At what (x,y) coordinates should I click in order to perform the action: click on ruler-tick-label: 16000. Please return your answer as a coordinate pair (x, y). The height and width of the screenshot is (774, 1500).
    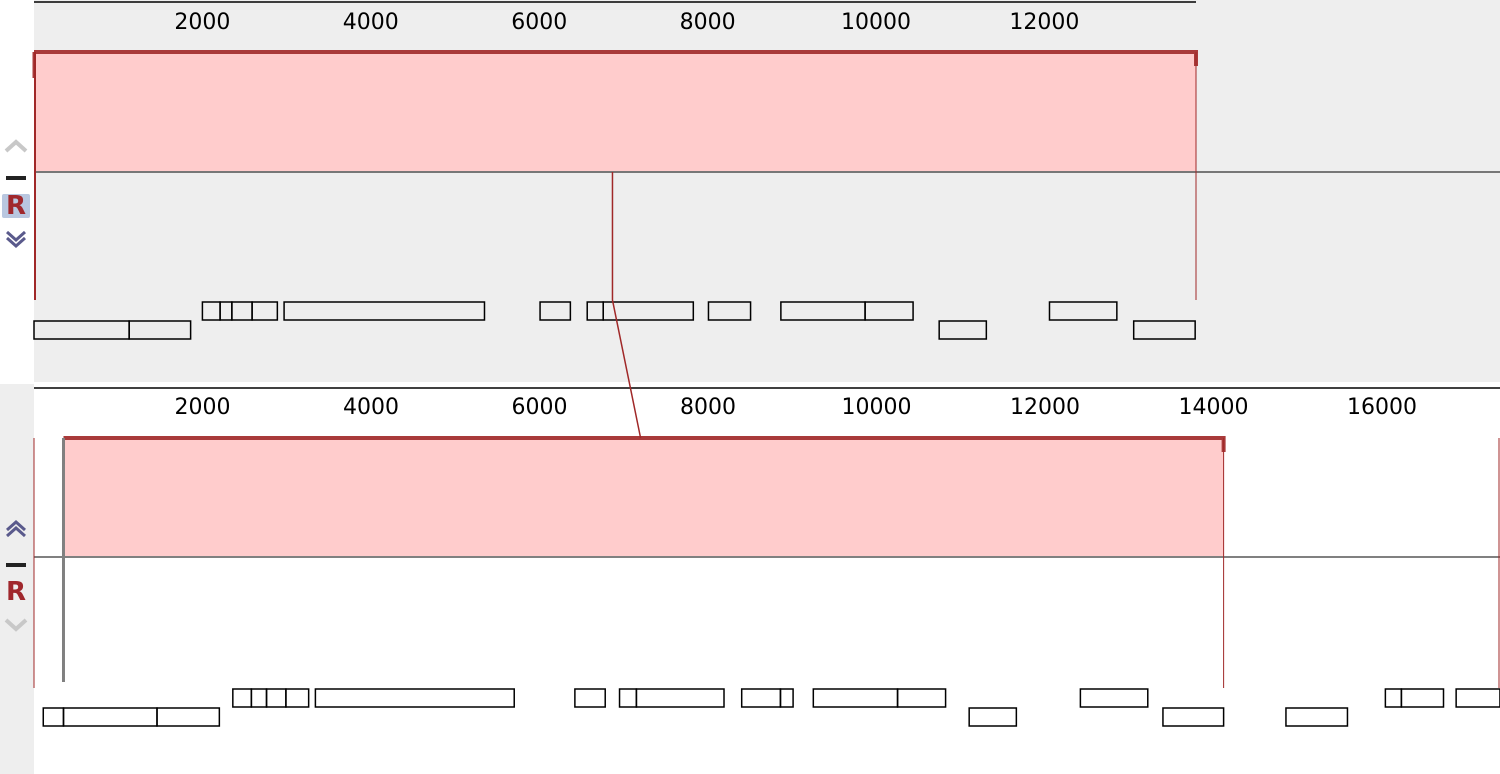
    Looking at the image, I should click on (1382, 407).